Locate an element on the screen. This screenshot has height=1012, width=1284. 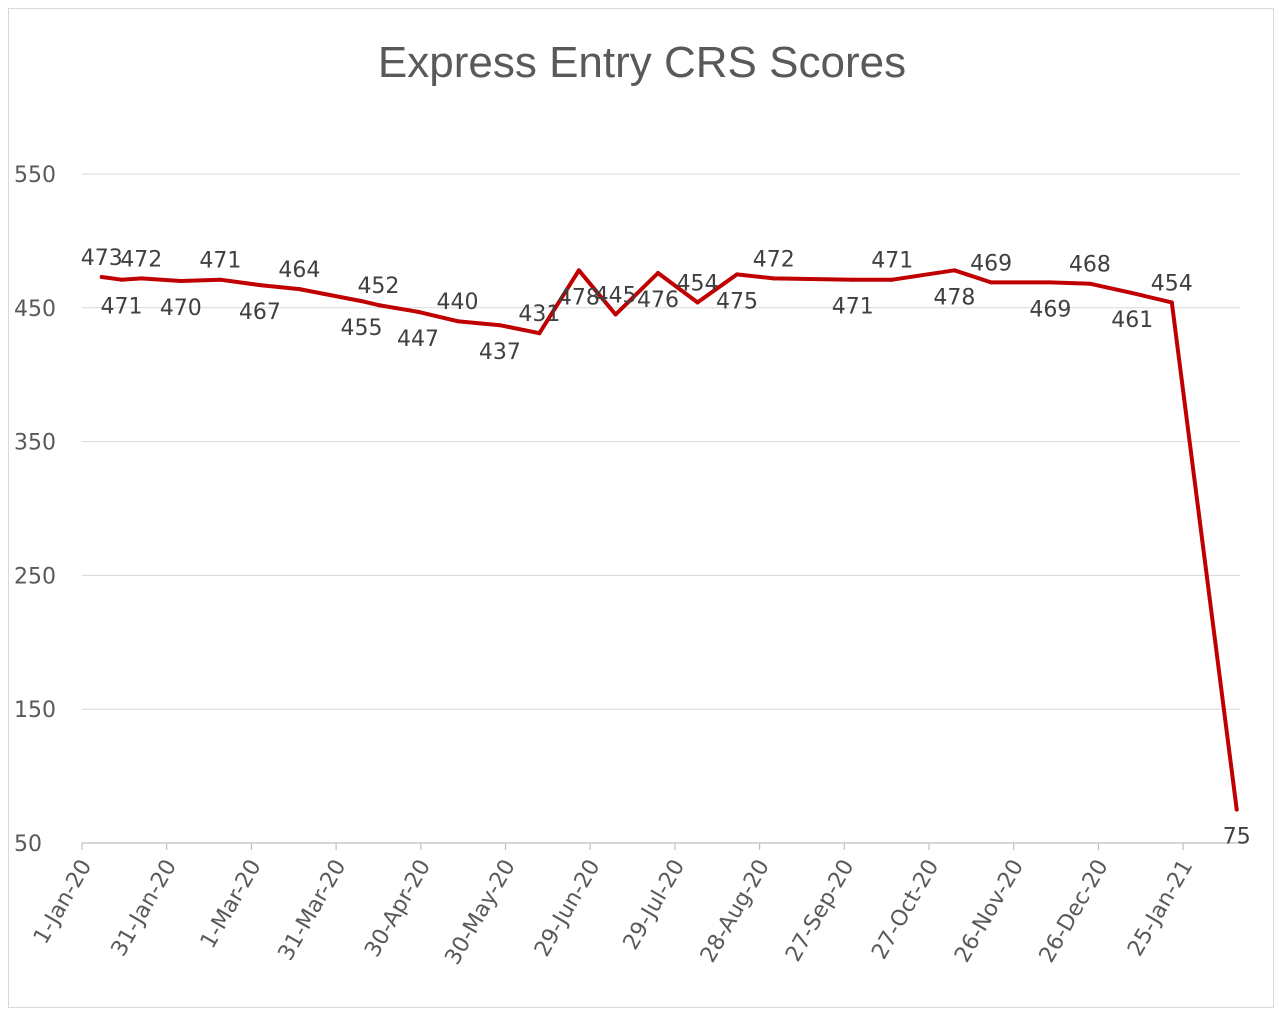
data-label: 447 is located at coordinates (418, 339).